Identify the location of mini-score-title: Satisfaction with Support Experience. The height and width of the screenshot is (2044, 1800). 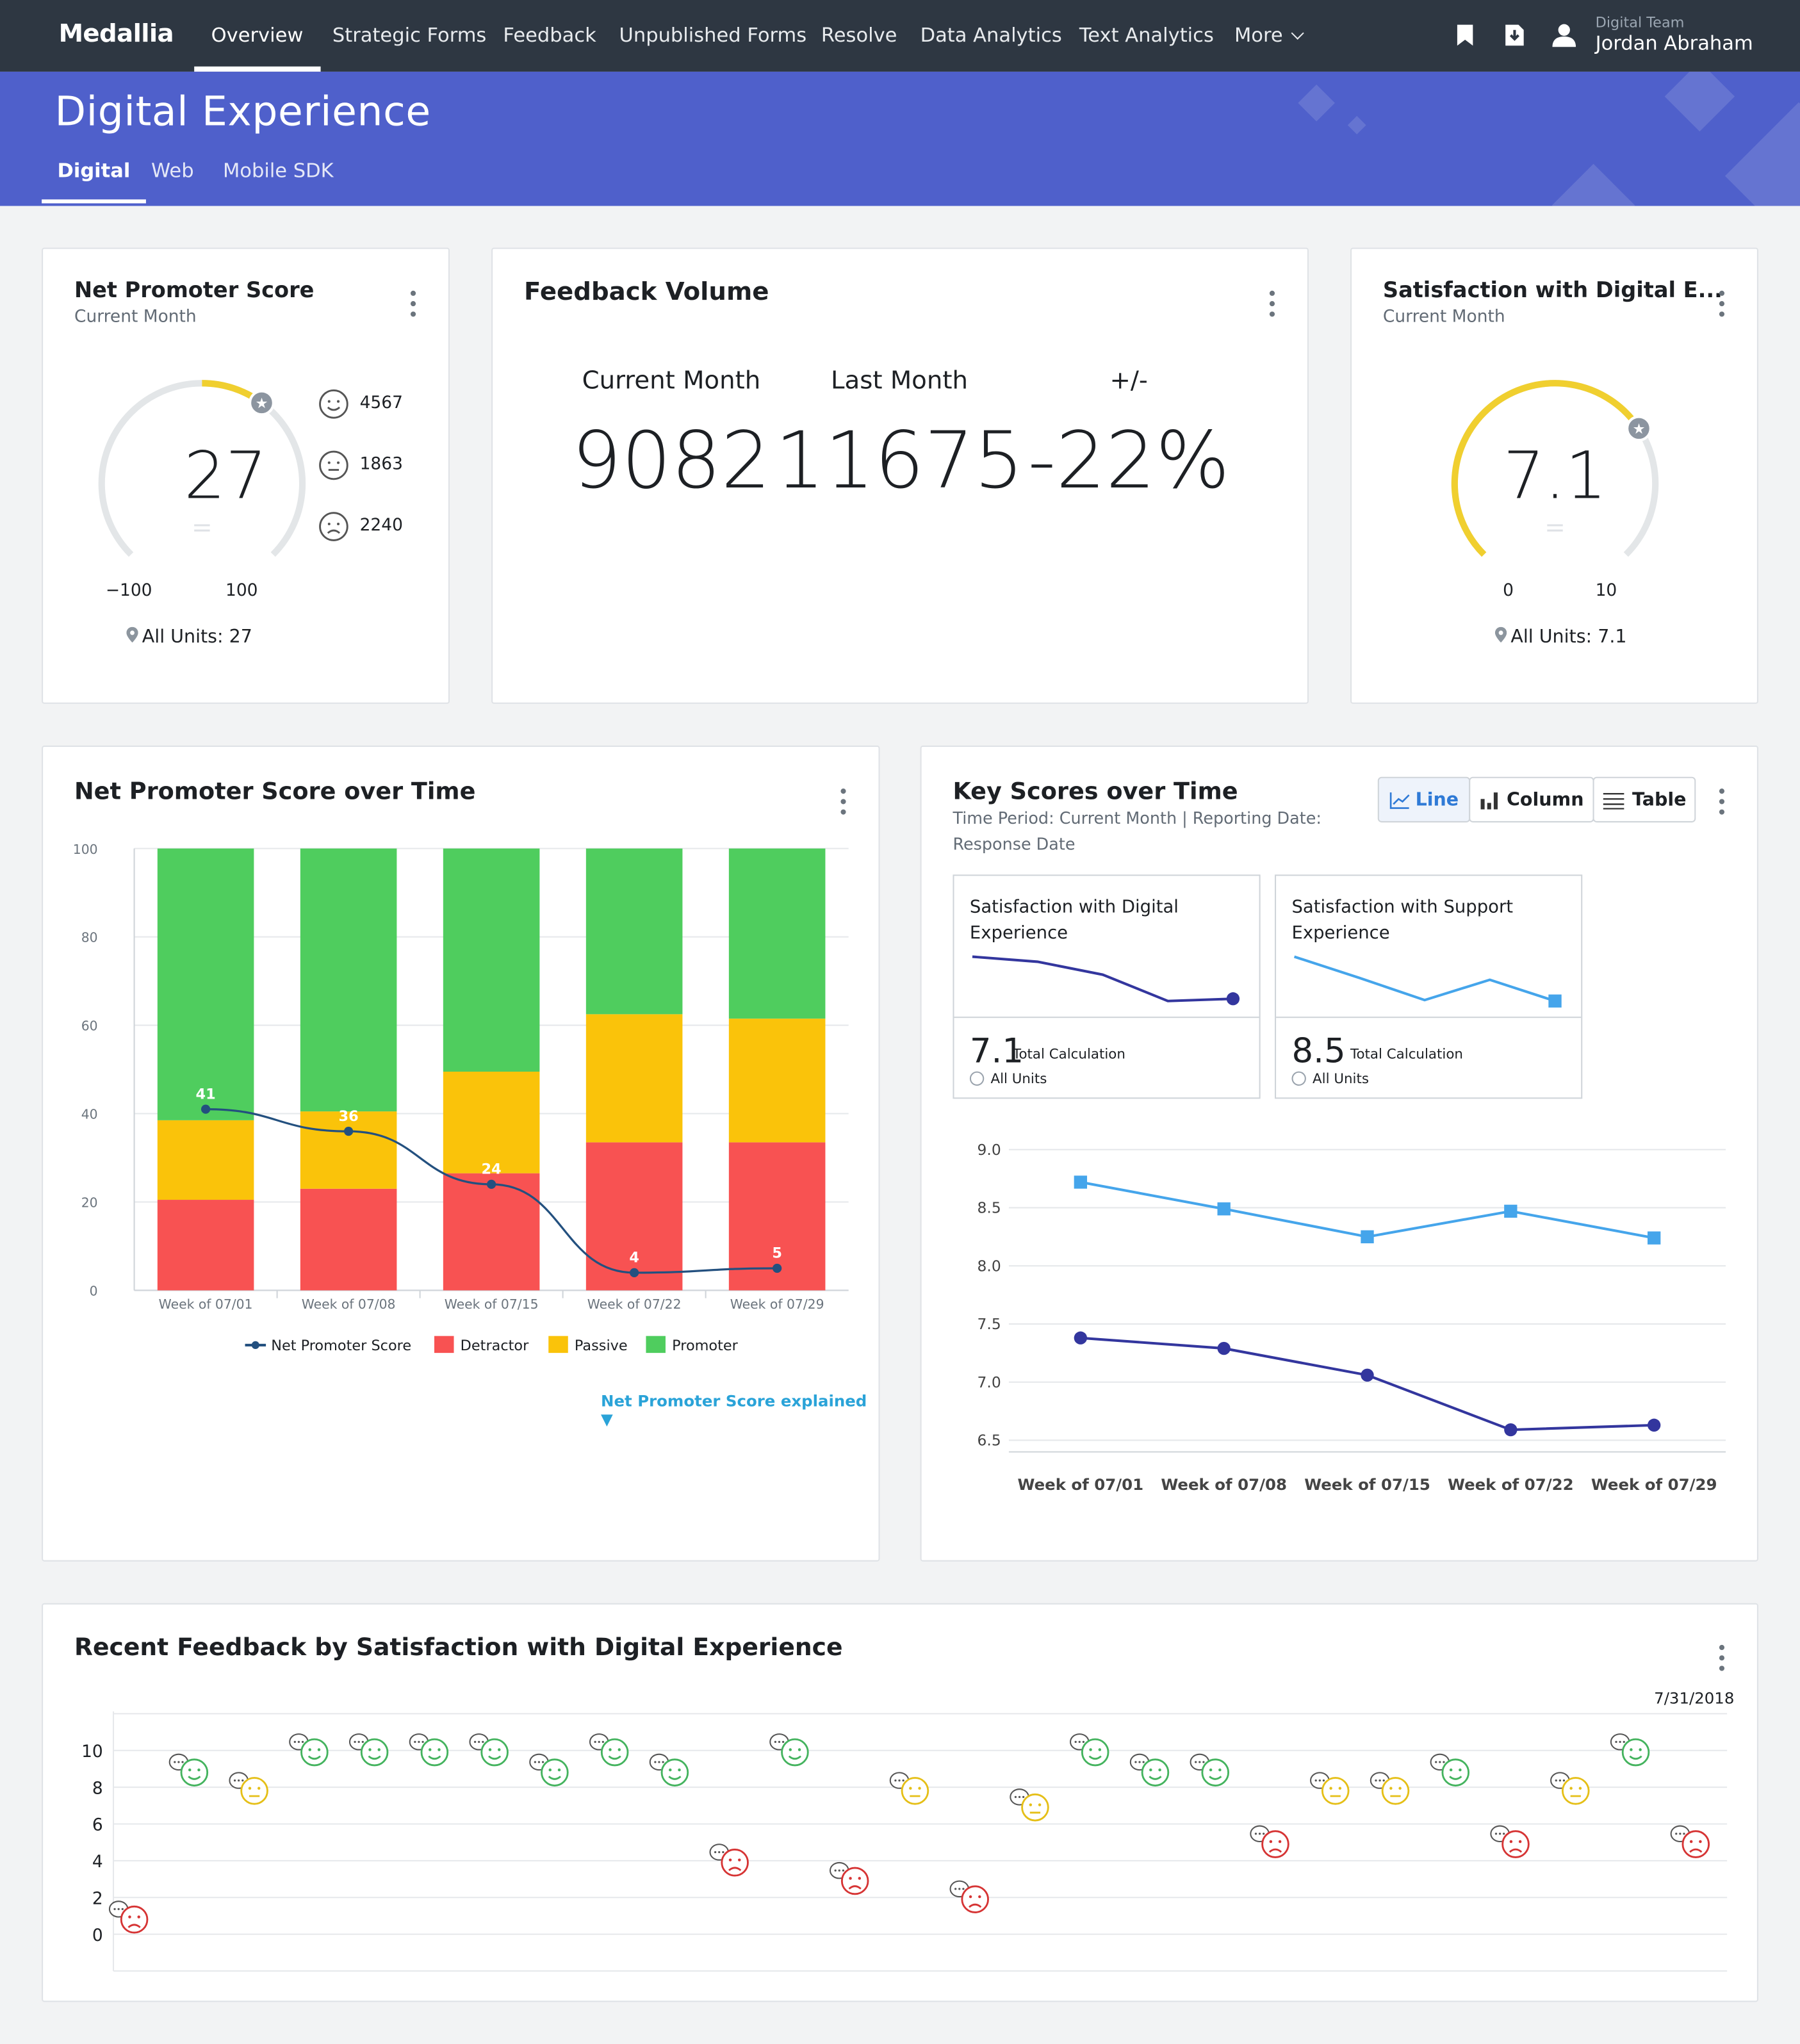
(1402, 920).